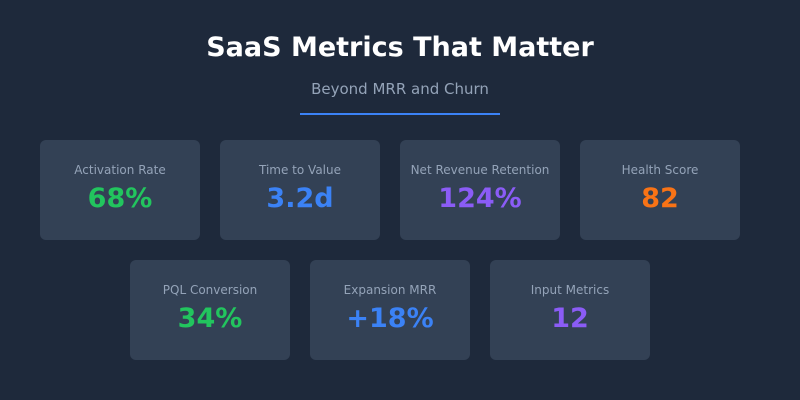 The height and width of the screenshot is (400, 800). I want to click on metric-label: Activation Rate, so click(120, 170).